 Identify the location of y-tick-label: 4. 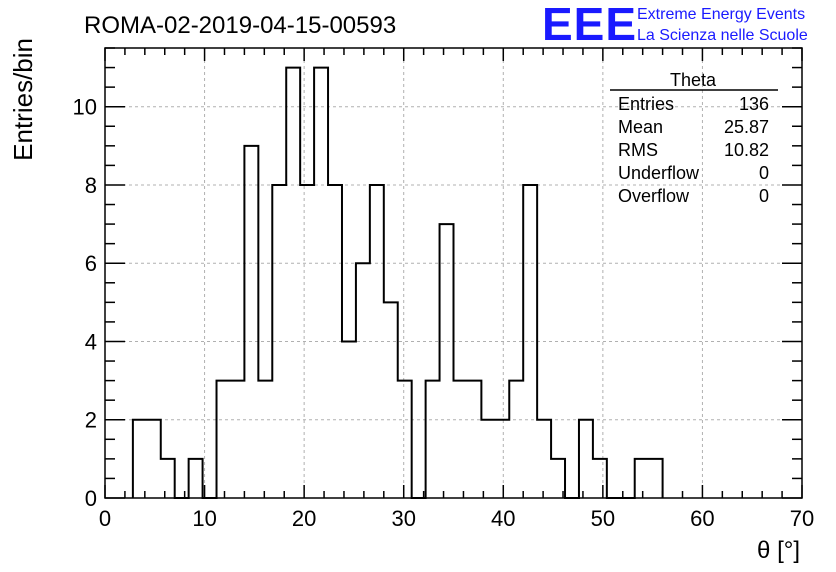
(91, 341).